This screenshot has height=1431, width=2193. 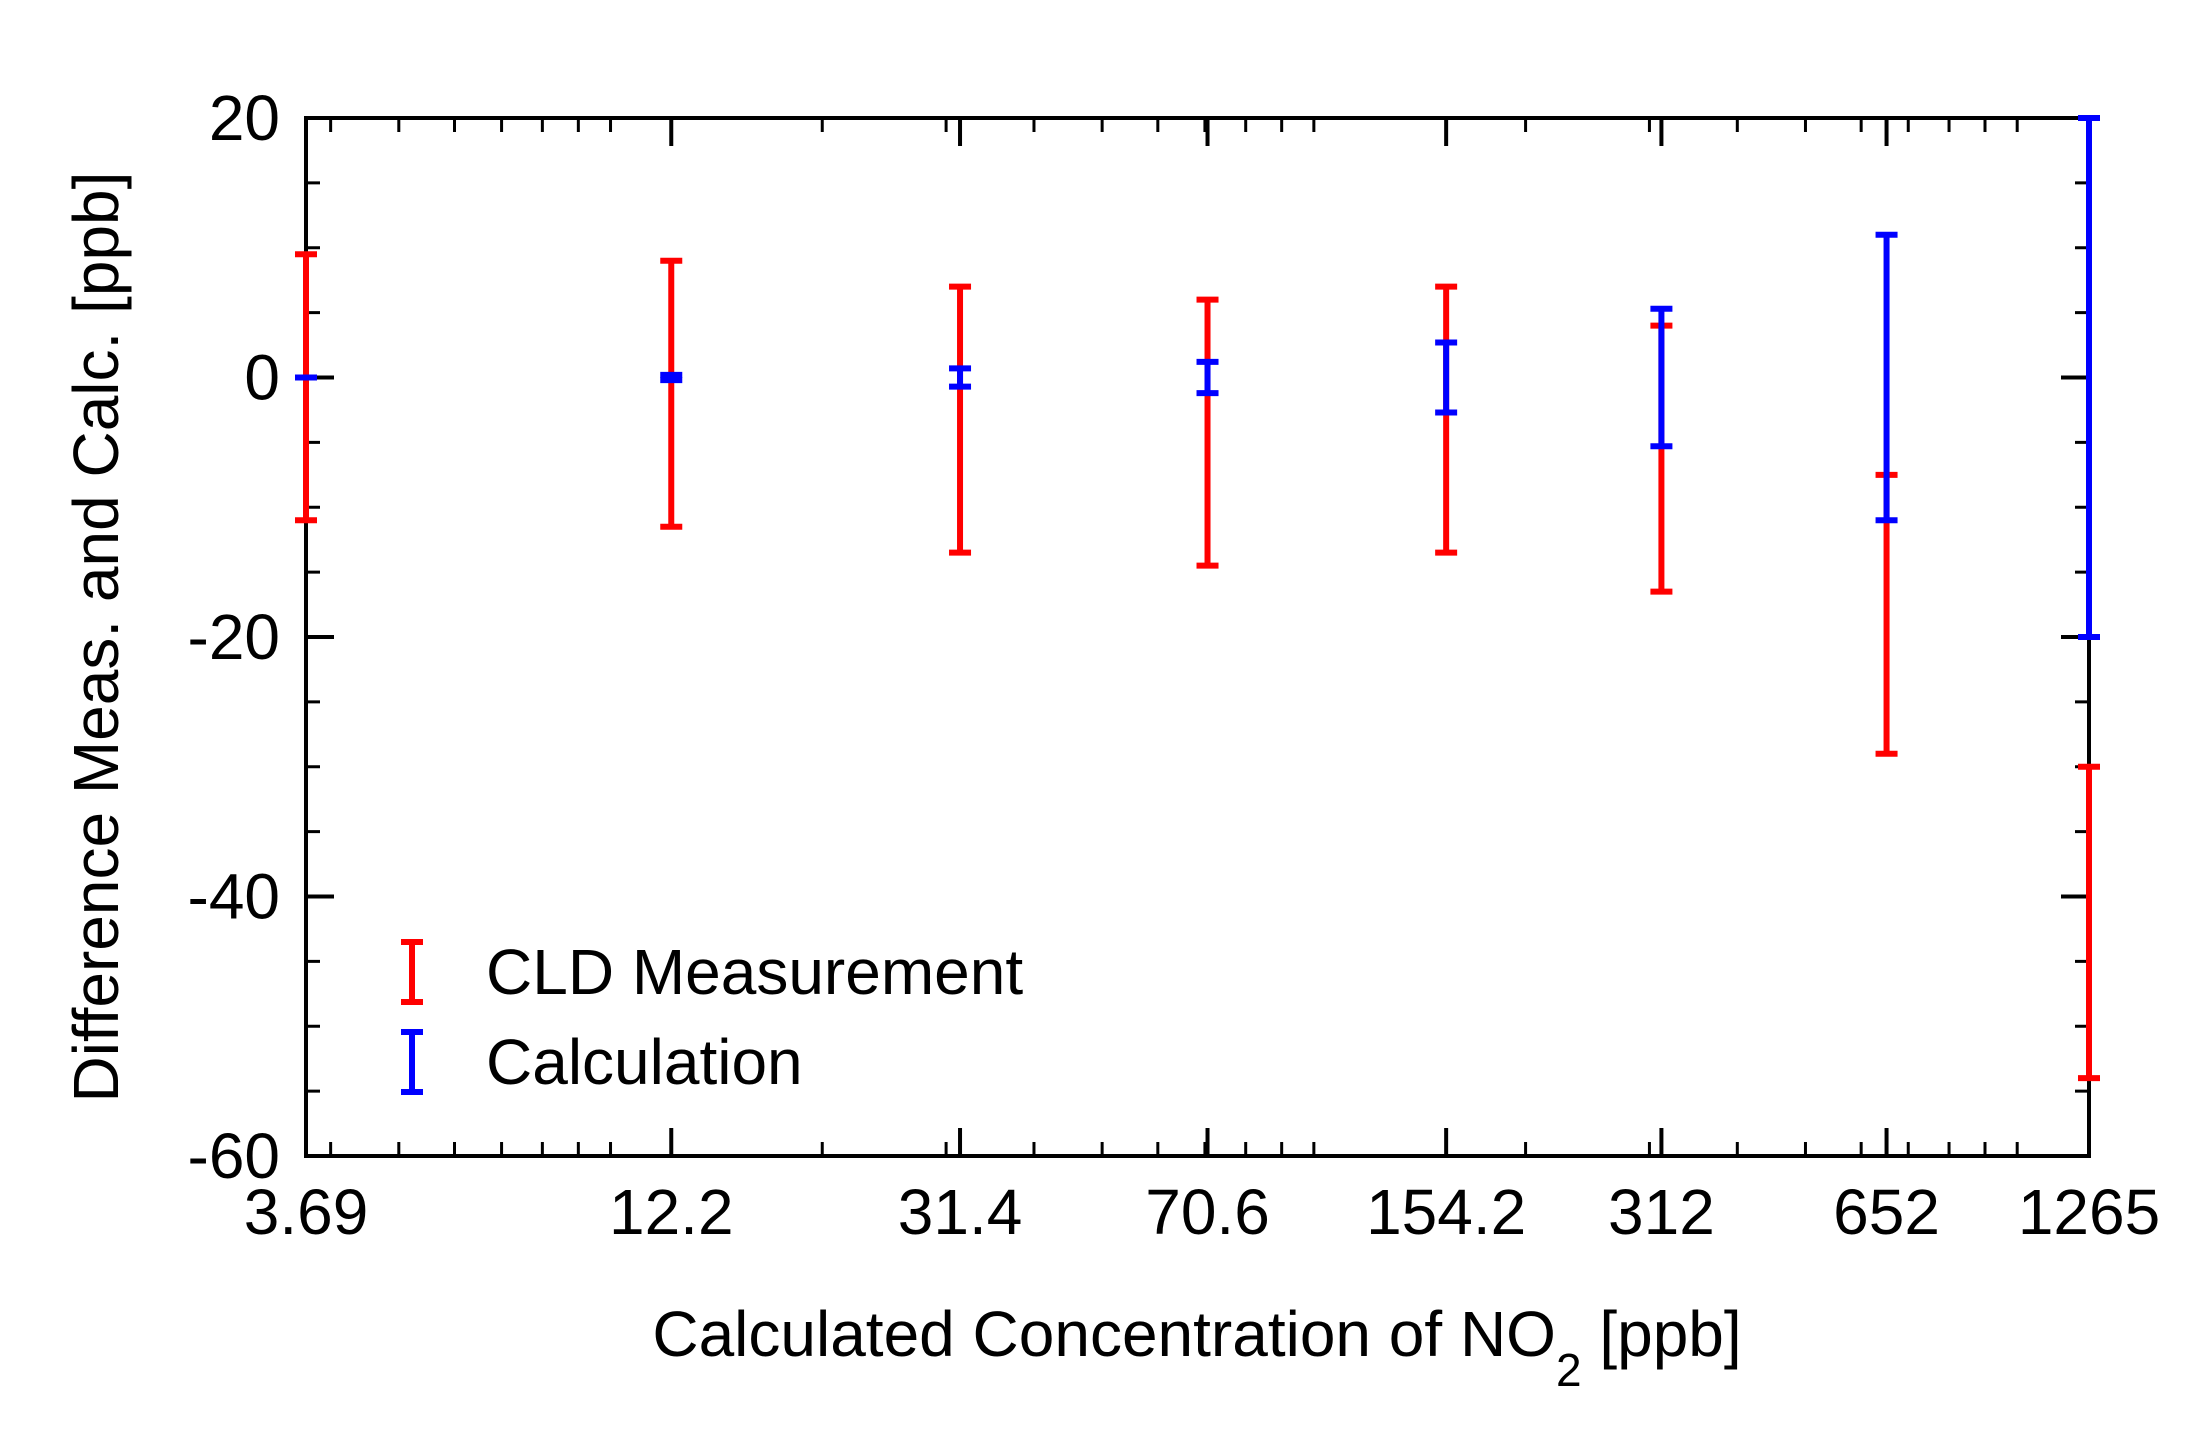 What do you see at coordinates (644, 1062) in the screenshot?
I see `legend-label: Calculation` at bounding box center [644, 1062].